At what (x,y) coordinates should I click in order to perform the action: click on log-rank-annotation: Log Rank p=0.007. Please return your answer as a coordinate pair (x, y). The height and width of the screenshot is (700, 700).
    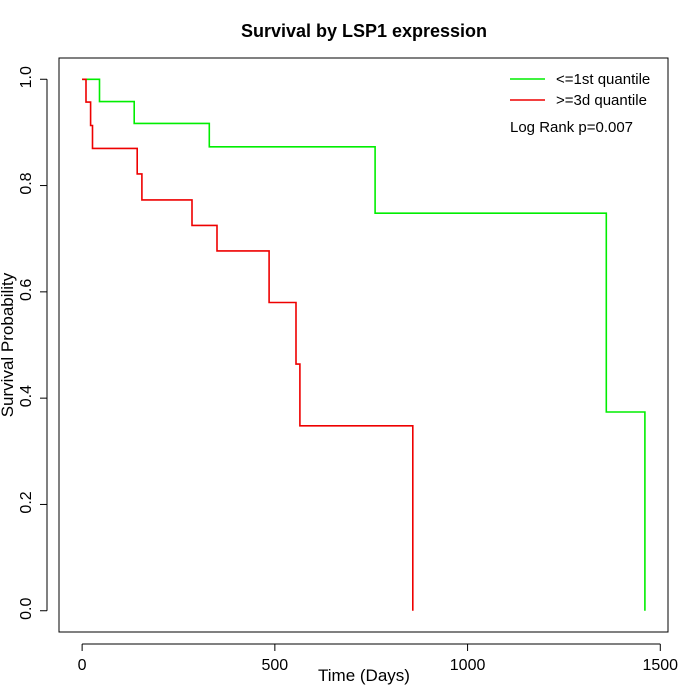
    Looking at the image, I should click on (571, 127).